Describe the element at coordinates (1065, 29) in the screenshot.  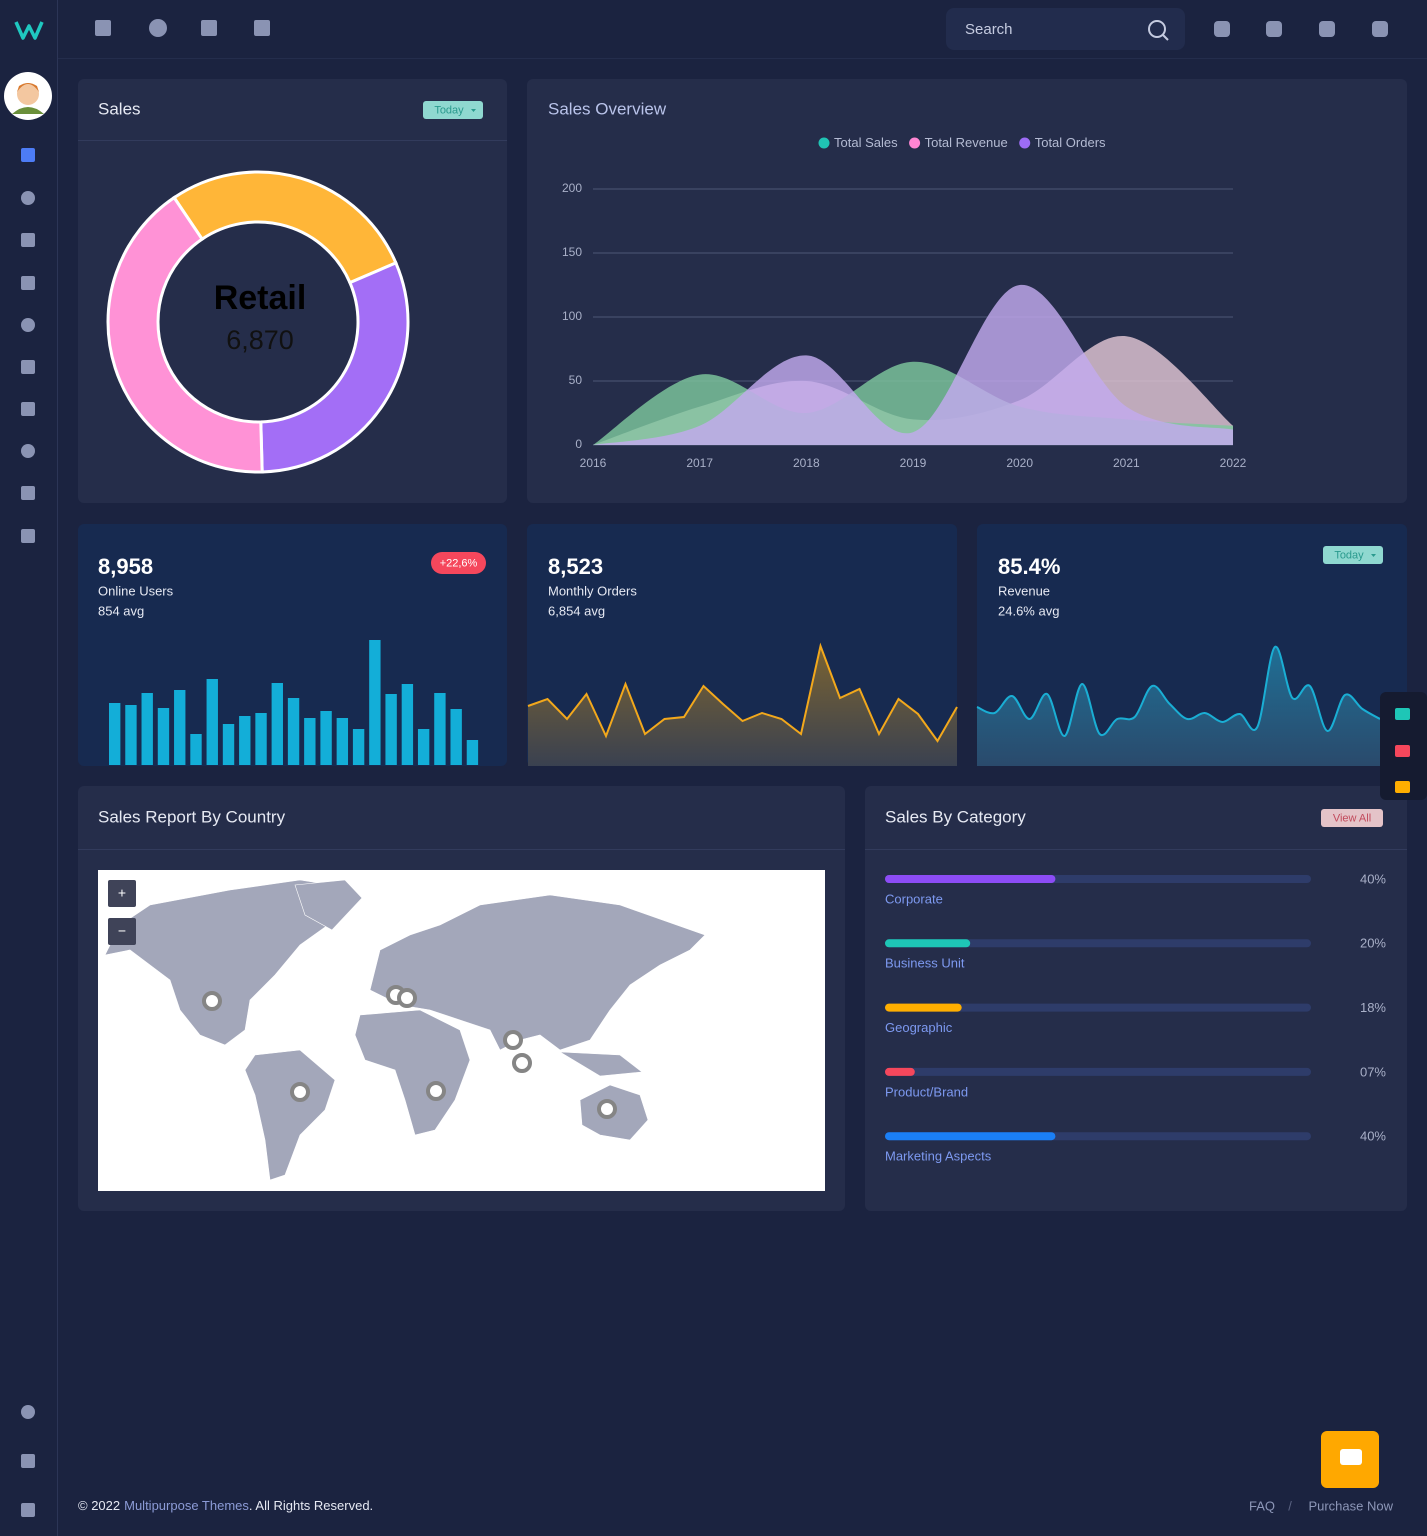
I see `search-box` at that location.